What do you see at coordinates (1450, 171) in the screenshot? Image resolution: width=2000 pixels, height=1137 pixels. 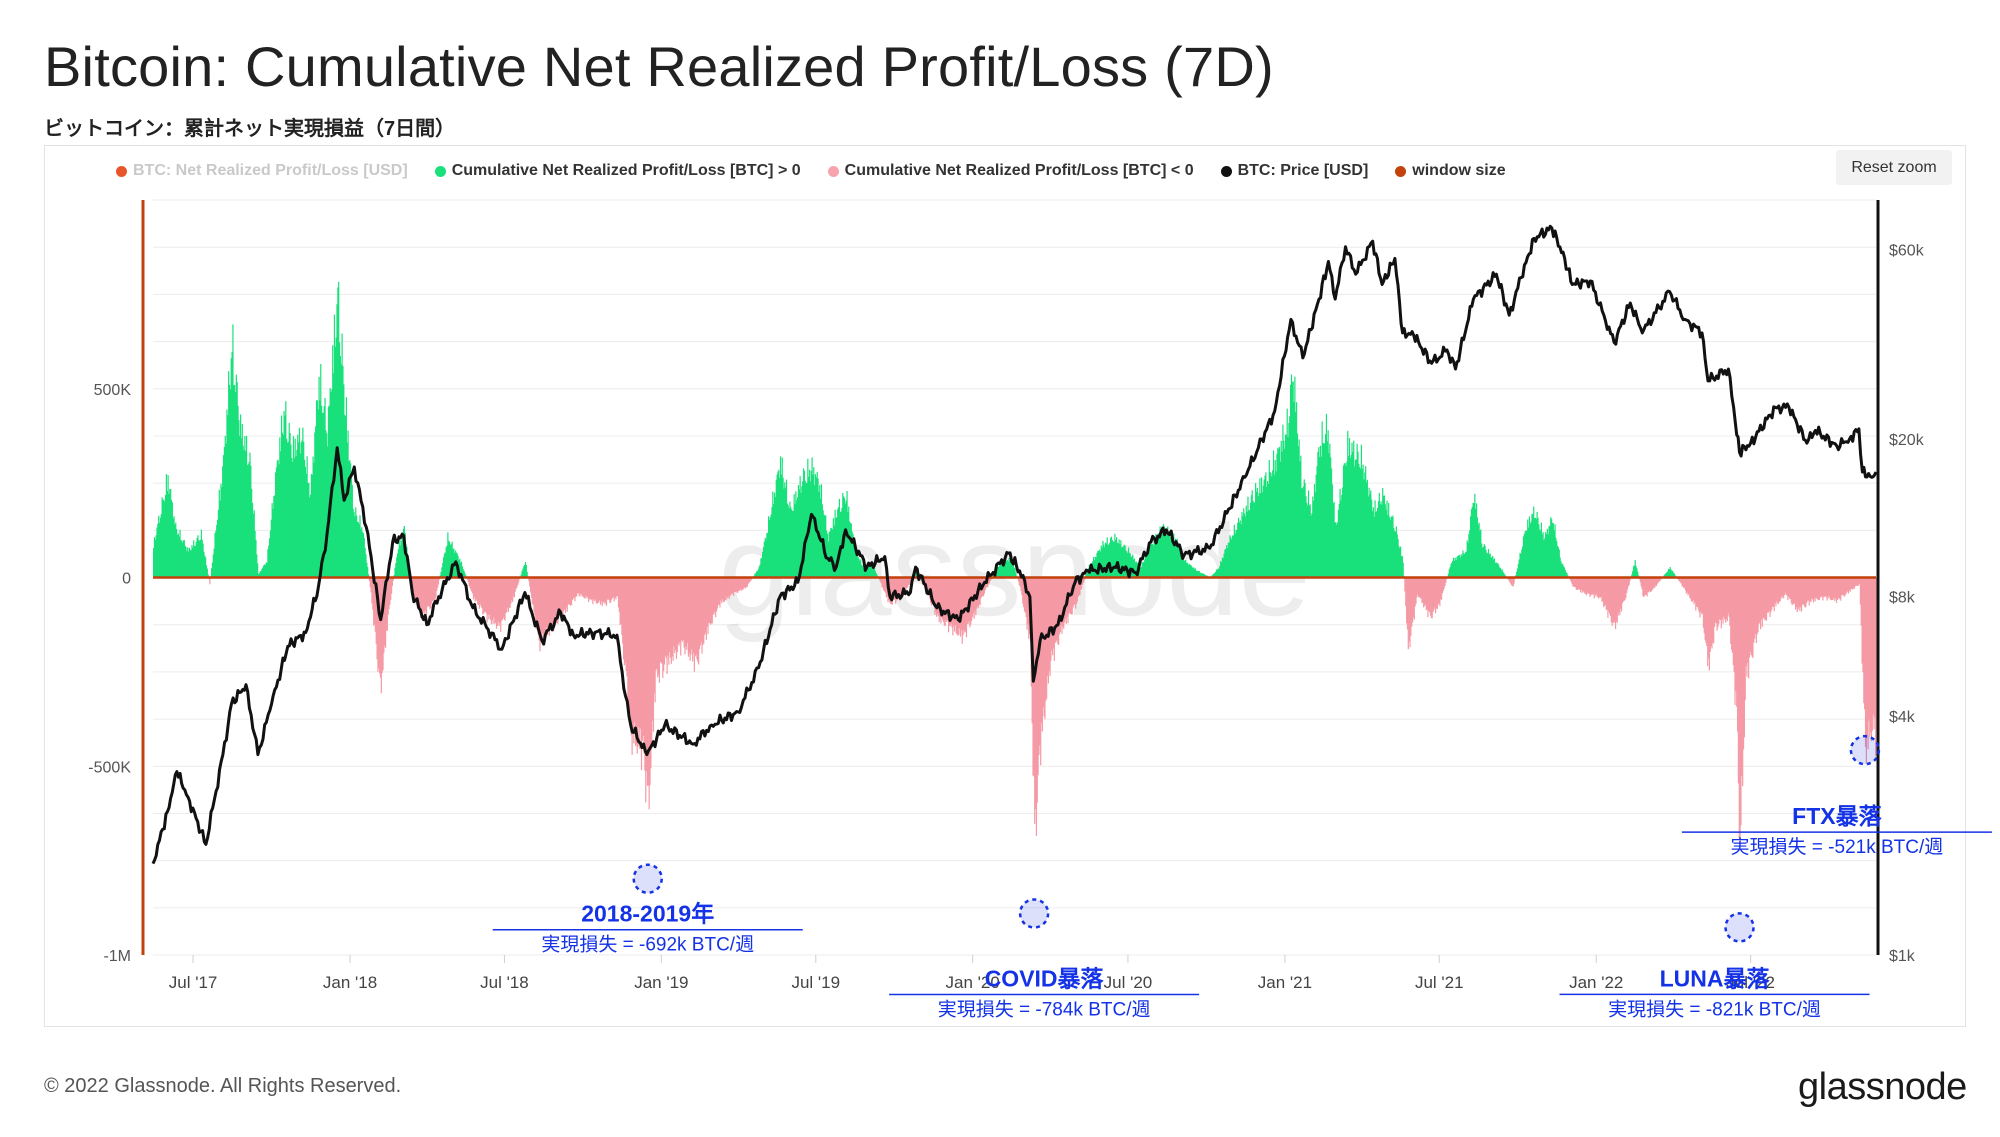 I see `legend-item-window: window size` at bounding box center [1450, 171].